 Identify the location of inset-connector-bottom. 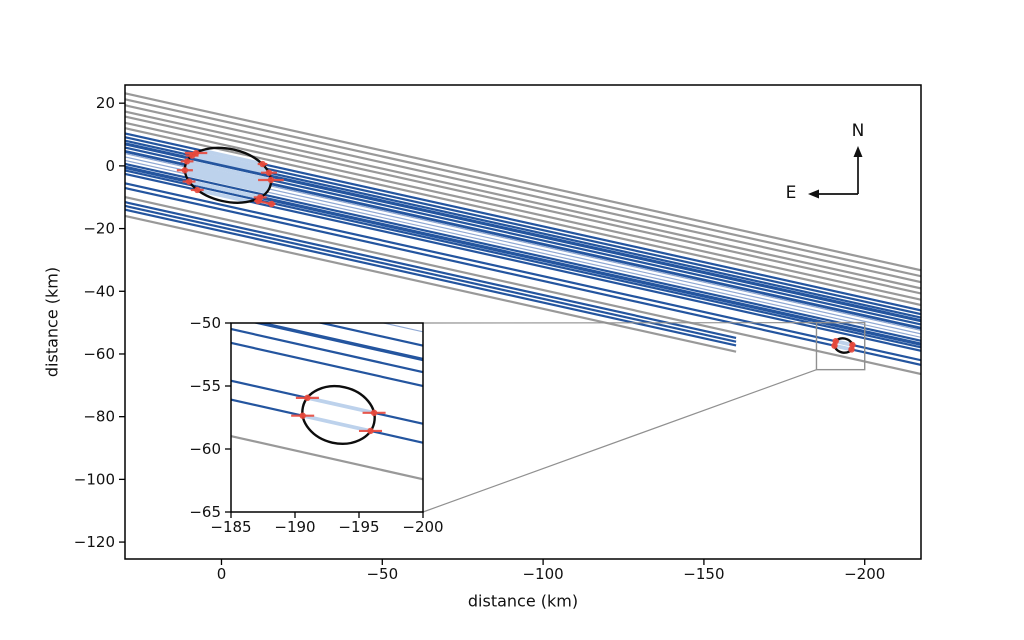
(619, 441).